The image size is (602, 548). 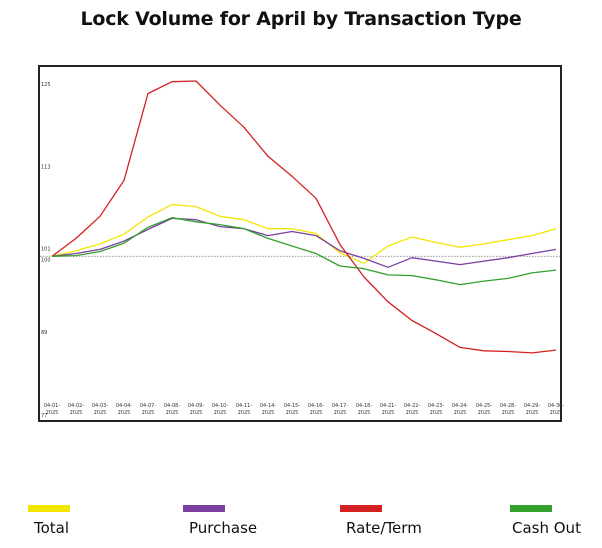 I want to click on series-line-purchase, so click(x=304, y=242).